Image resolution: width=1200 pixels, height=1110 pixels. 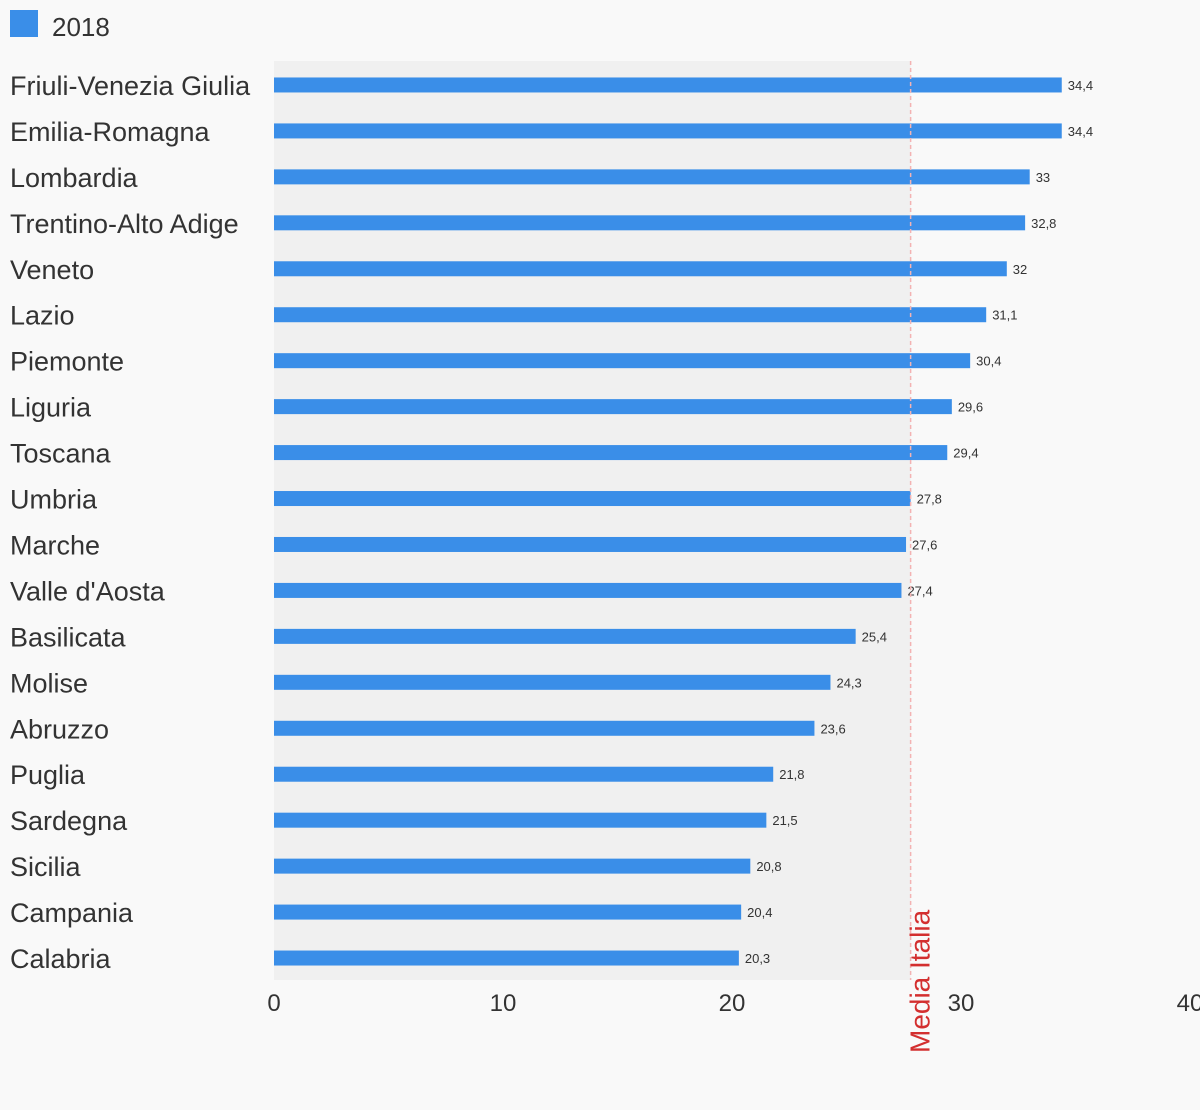 What do you see at coordinates (52, 270) in the screenshot?
I see `category-label: Veneto` at bounding box center [52, 270].